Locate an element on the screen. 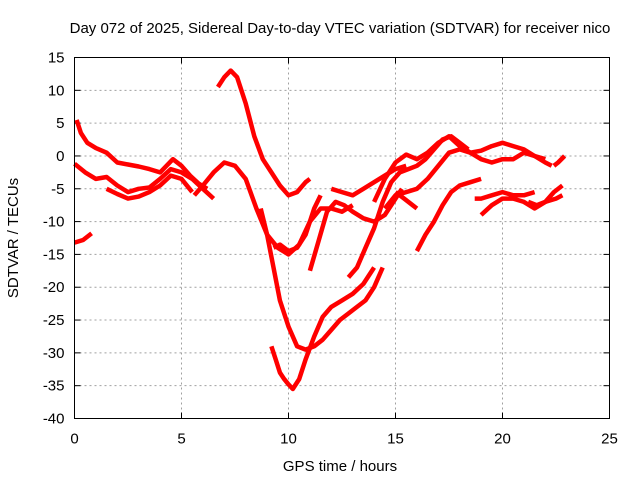  series-line-track-f is located at coordinates (273, 208).